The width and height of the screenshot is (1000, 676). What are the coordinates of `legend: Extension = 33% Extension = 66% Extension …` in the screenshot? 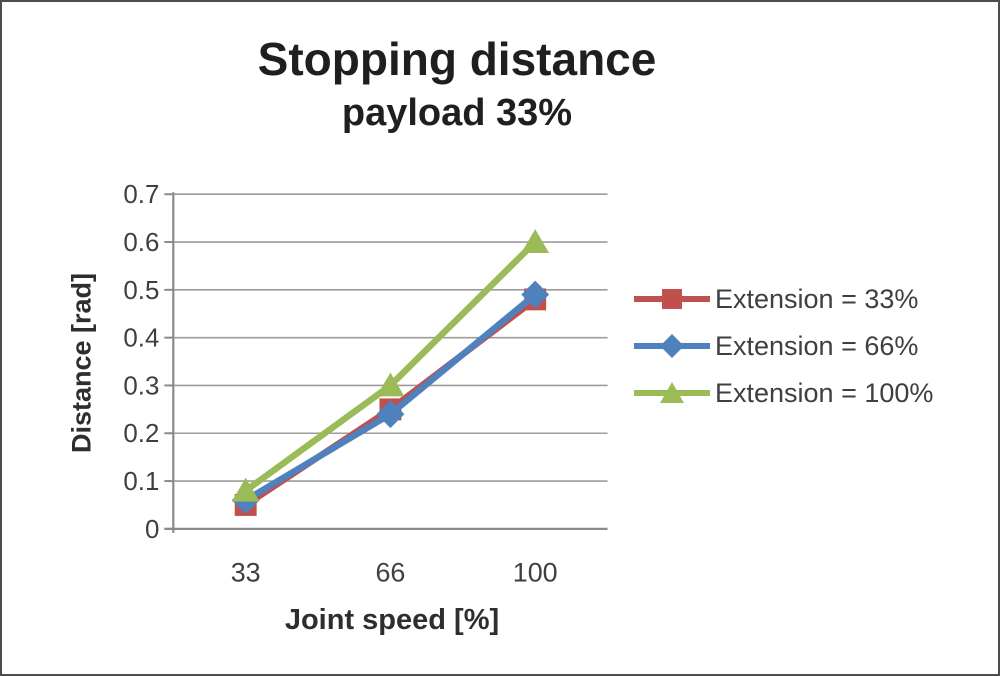 It's located at (782, 346).